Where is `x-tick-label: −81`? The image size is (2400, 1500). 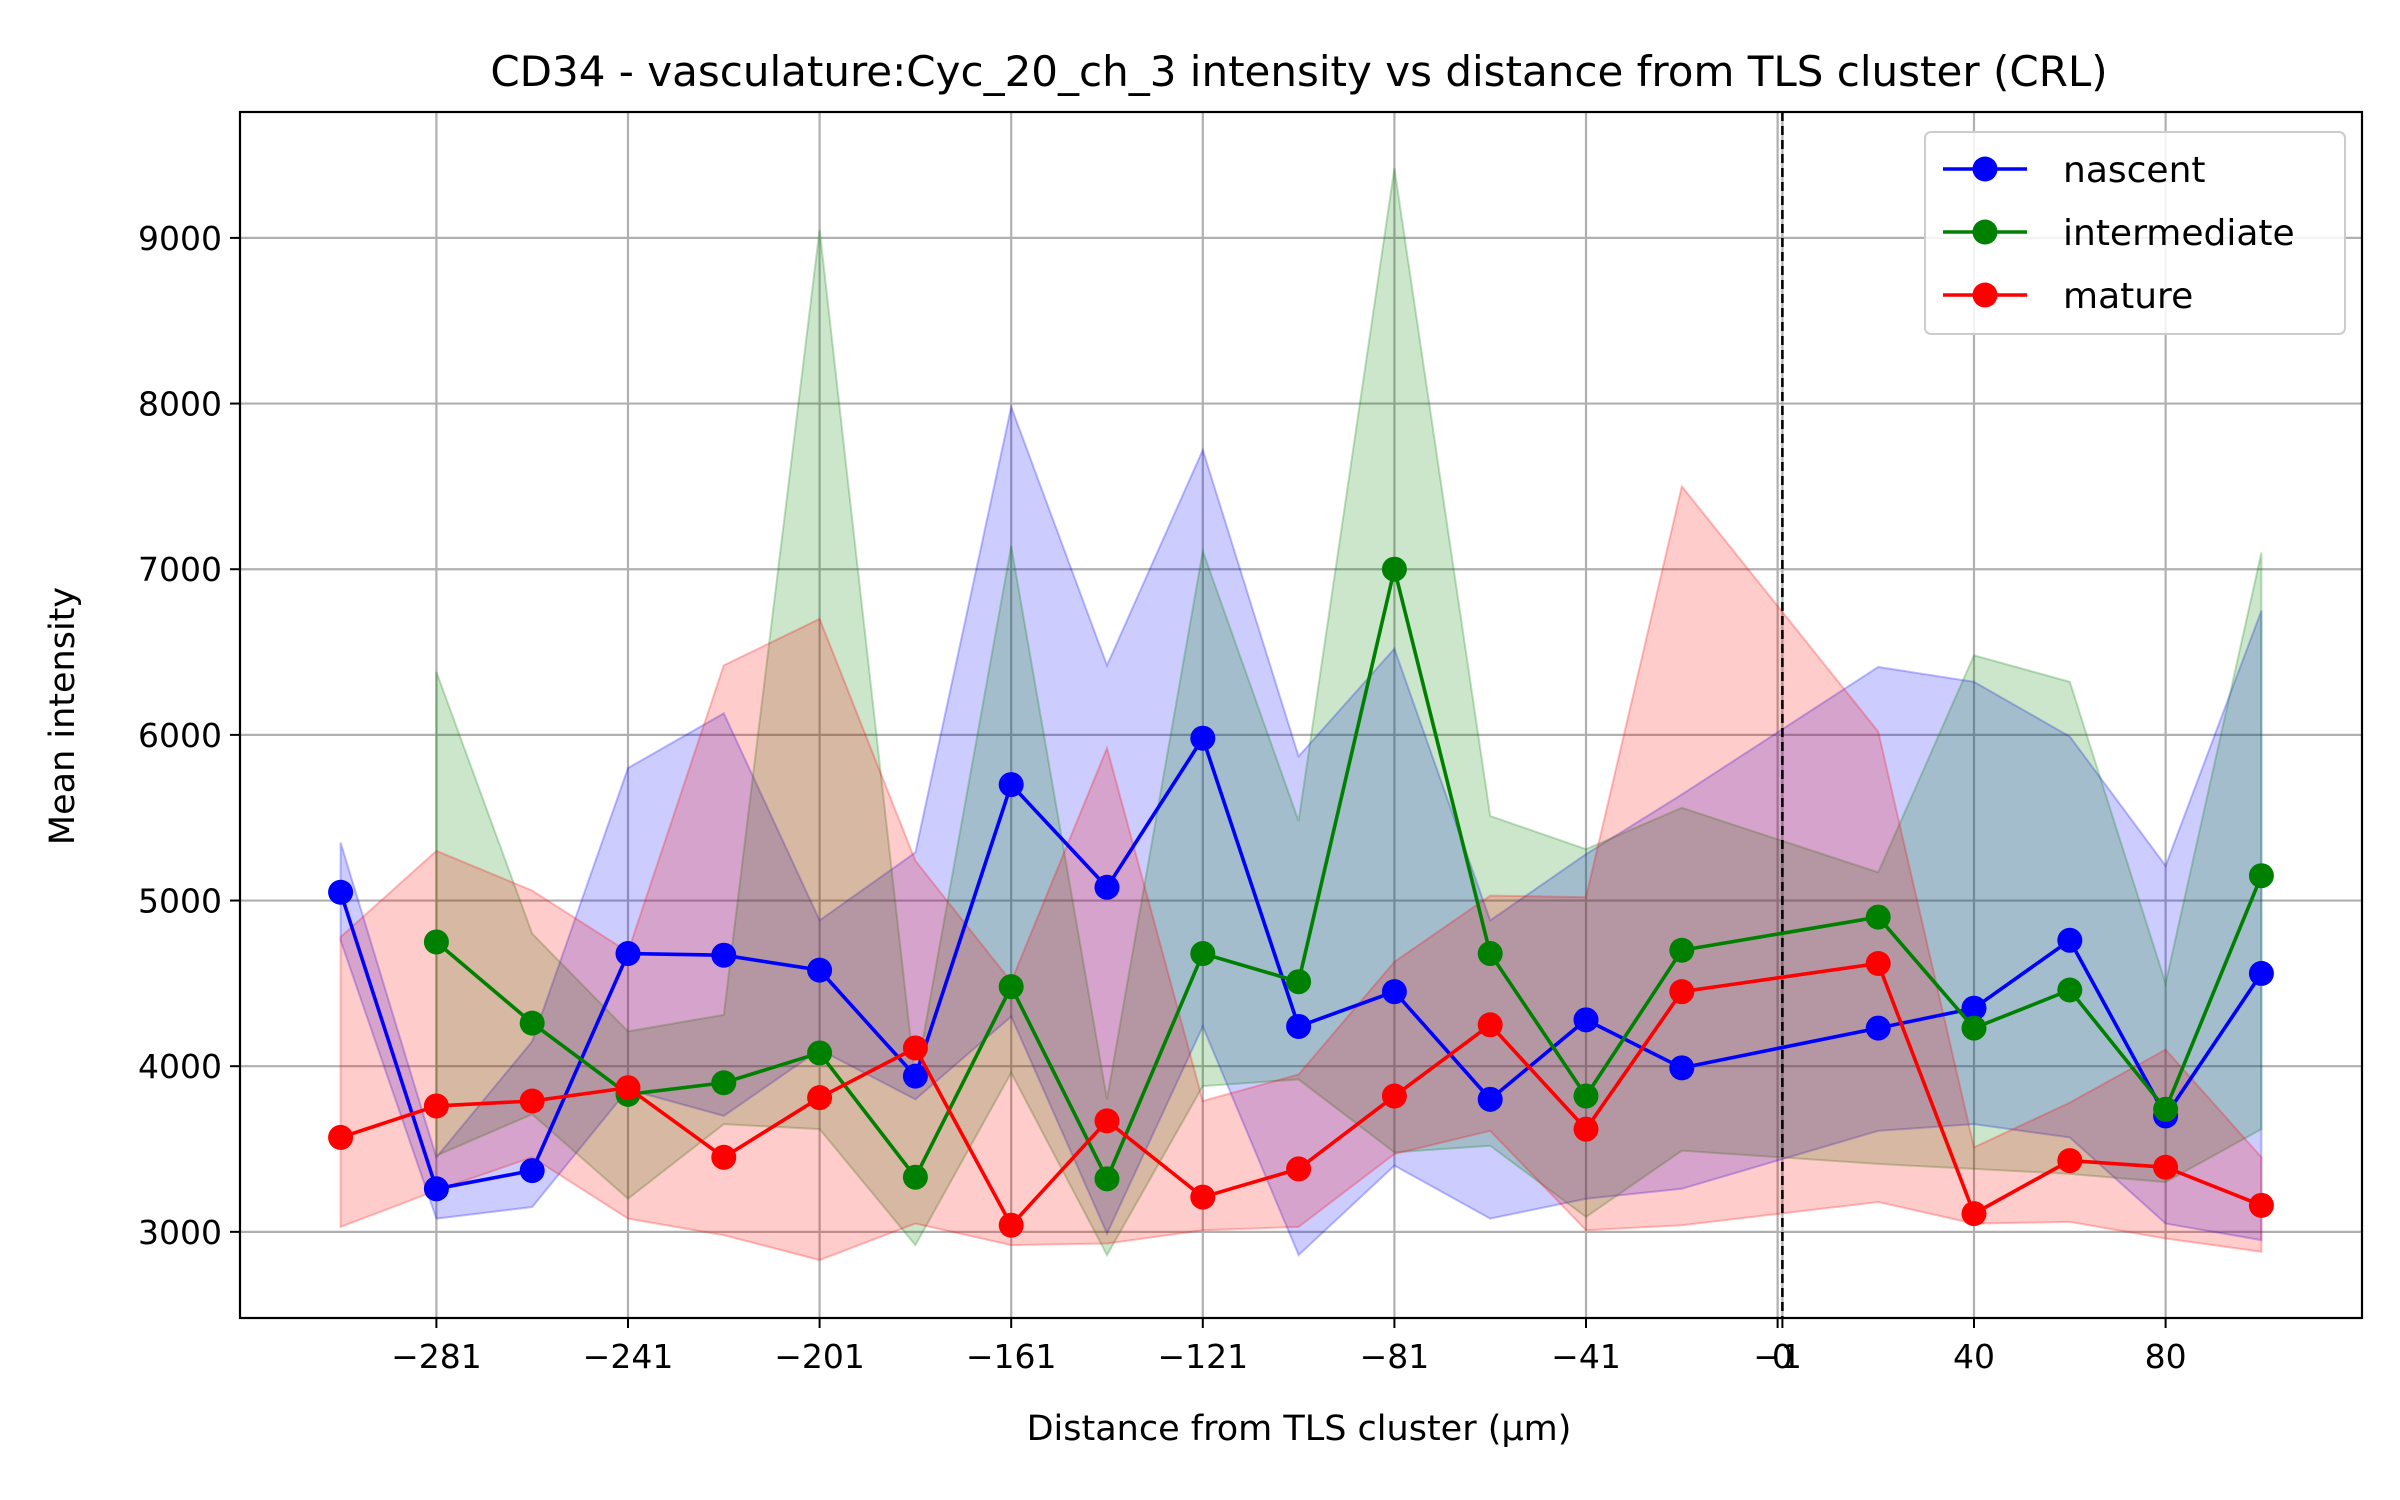
x-tick-label: −81 is located at coordinates (1395, 1356).